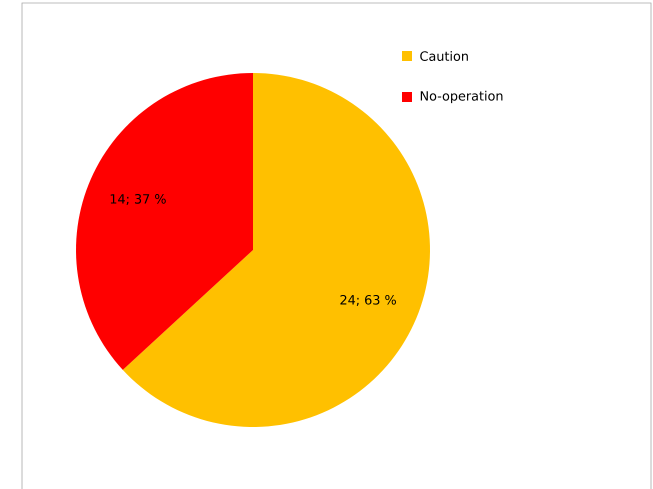 The height and width of the screenshot is (489, 653). What do you see at coordinates (368, 300) in the screenshot?
I see `data-label: 24; 63 %` at bounding box center [368, 300].